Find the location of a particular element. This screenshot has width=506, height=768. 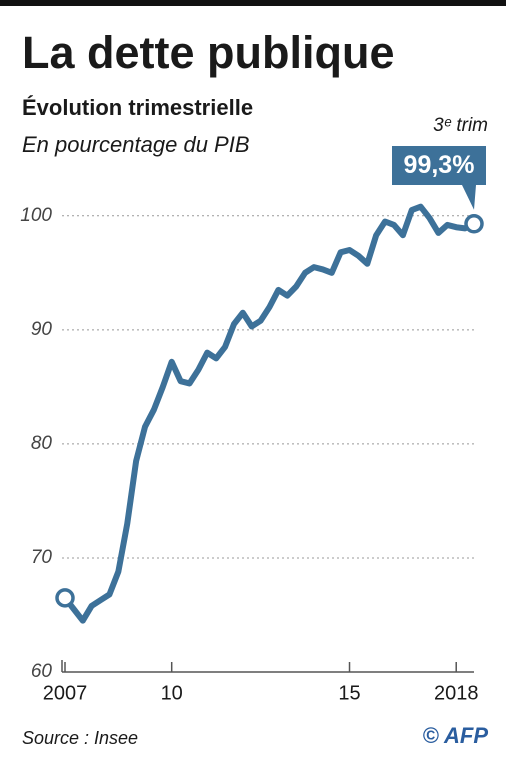

y-tick-label: 70 is located at coordinates (42, 557).